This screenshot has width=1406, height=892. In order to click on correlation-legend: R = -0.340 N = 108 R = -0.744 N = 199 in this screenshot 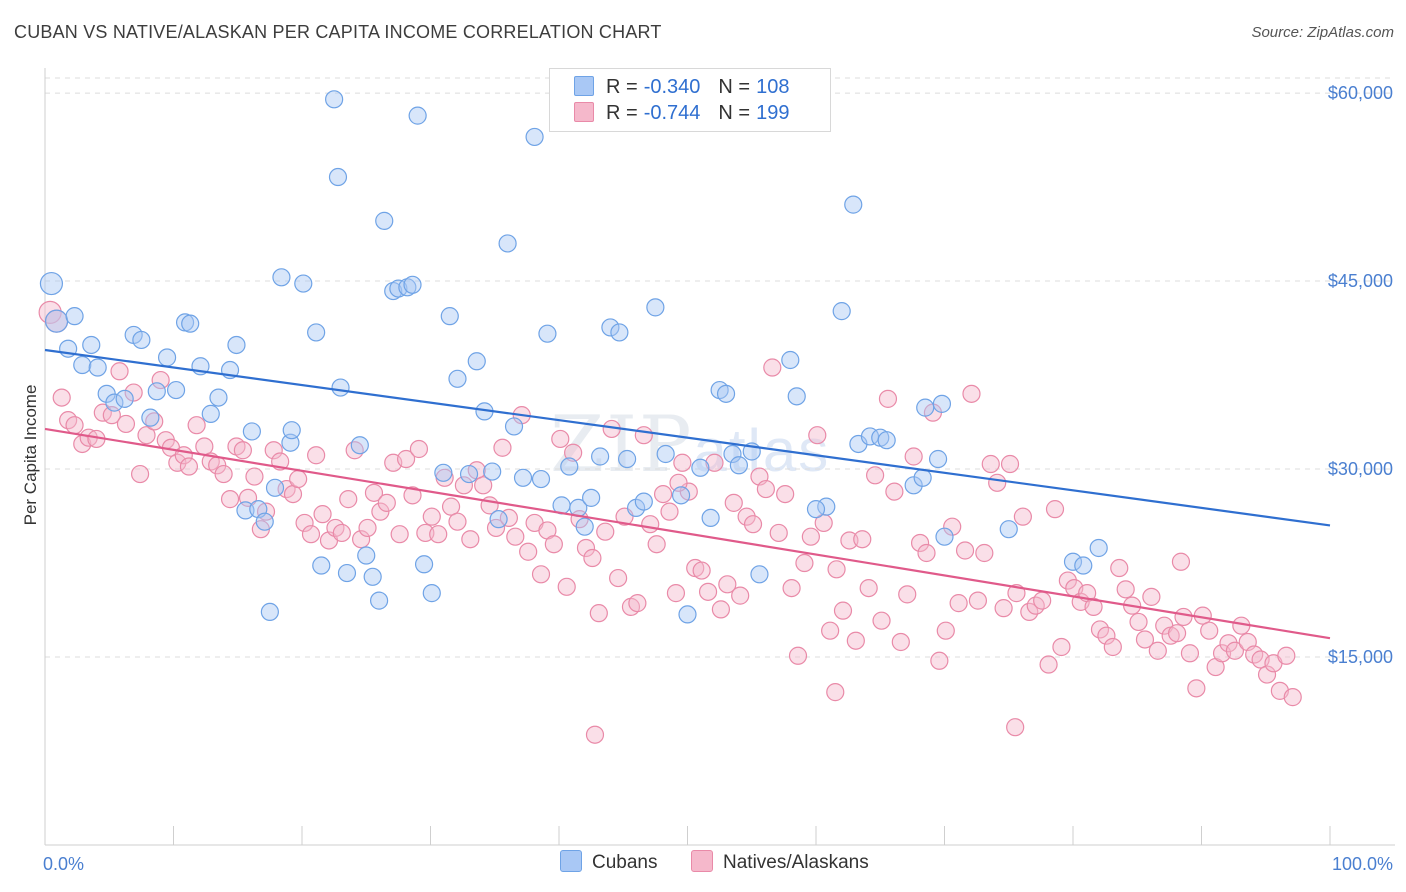, I will do `click(690, 100)`.